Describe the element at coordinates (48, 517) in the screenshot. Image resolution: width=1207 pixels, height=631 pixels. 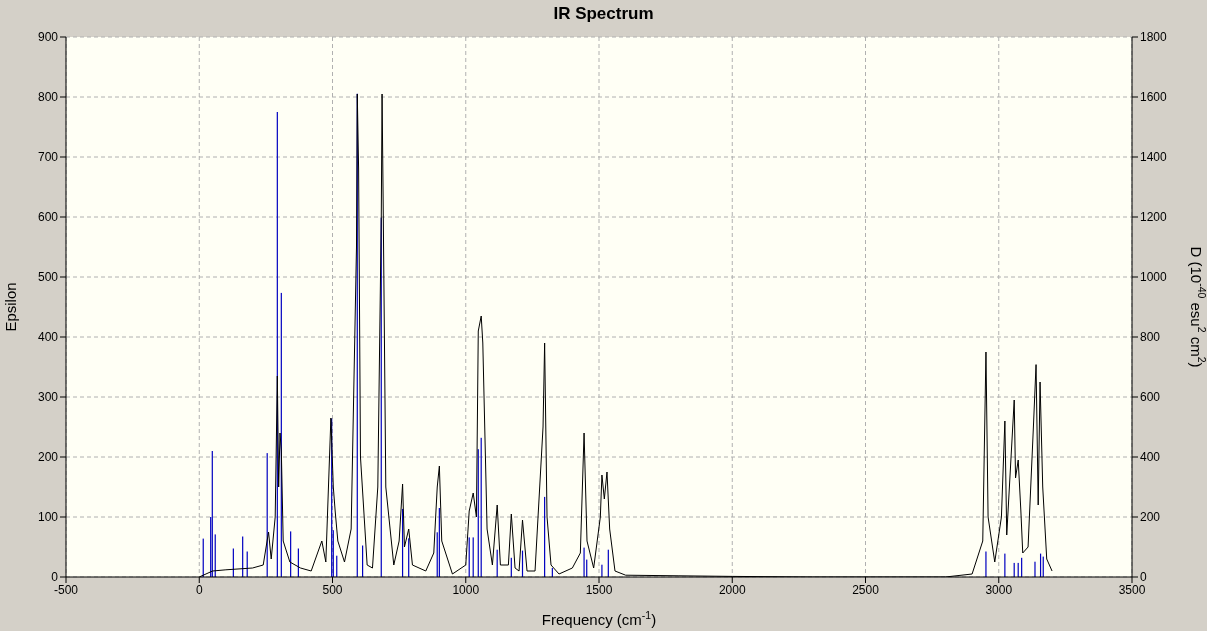
I see `y-tick-label: 100` at that location.